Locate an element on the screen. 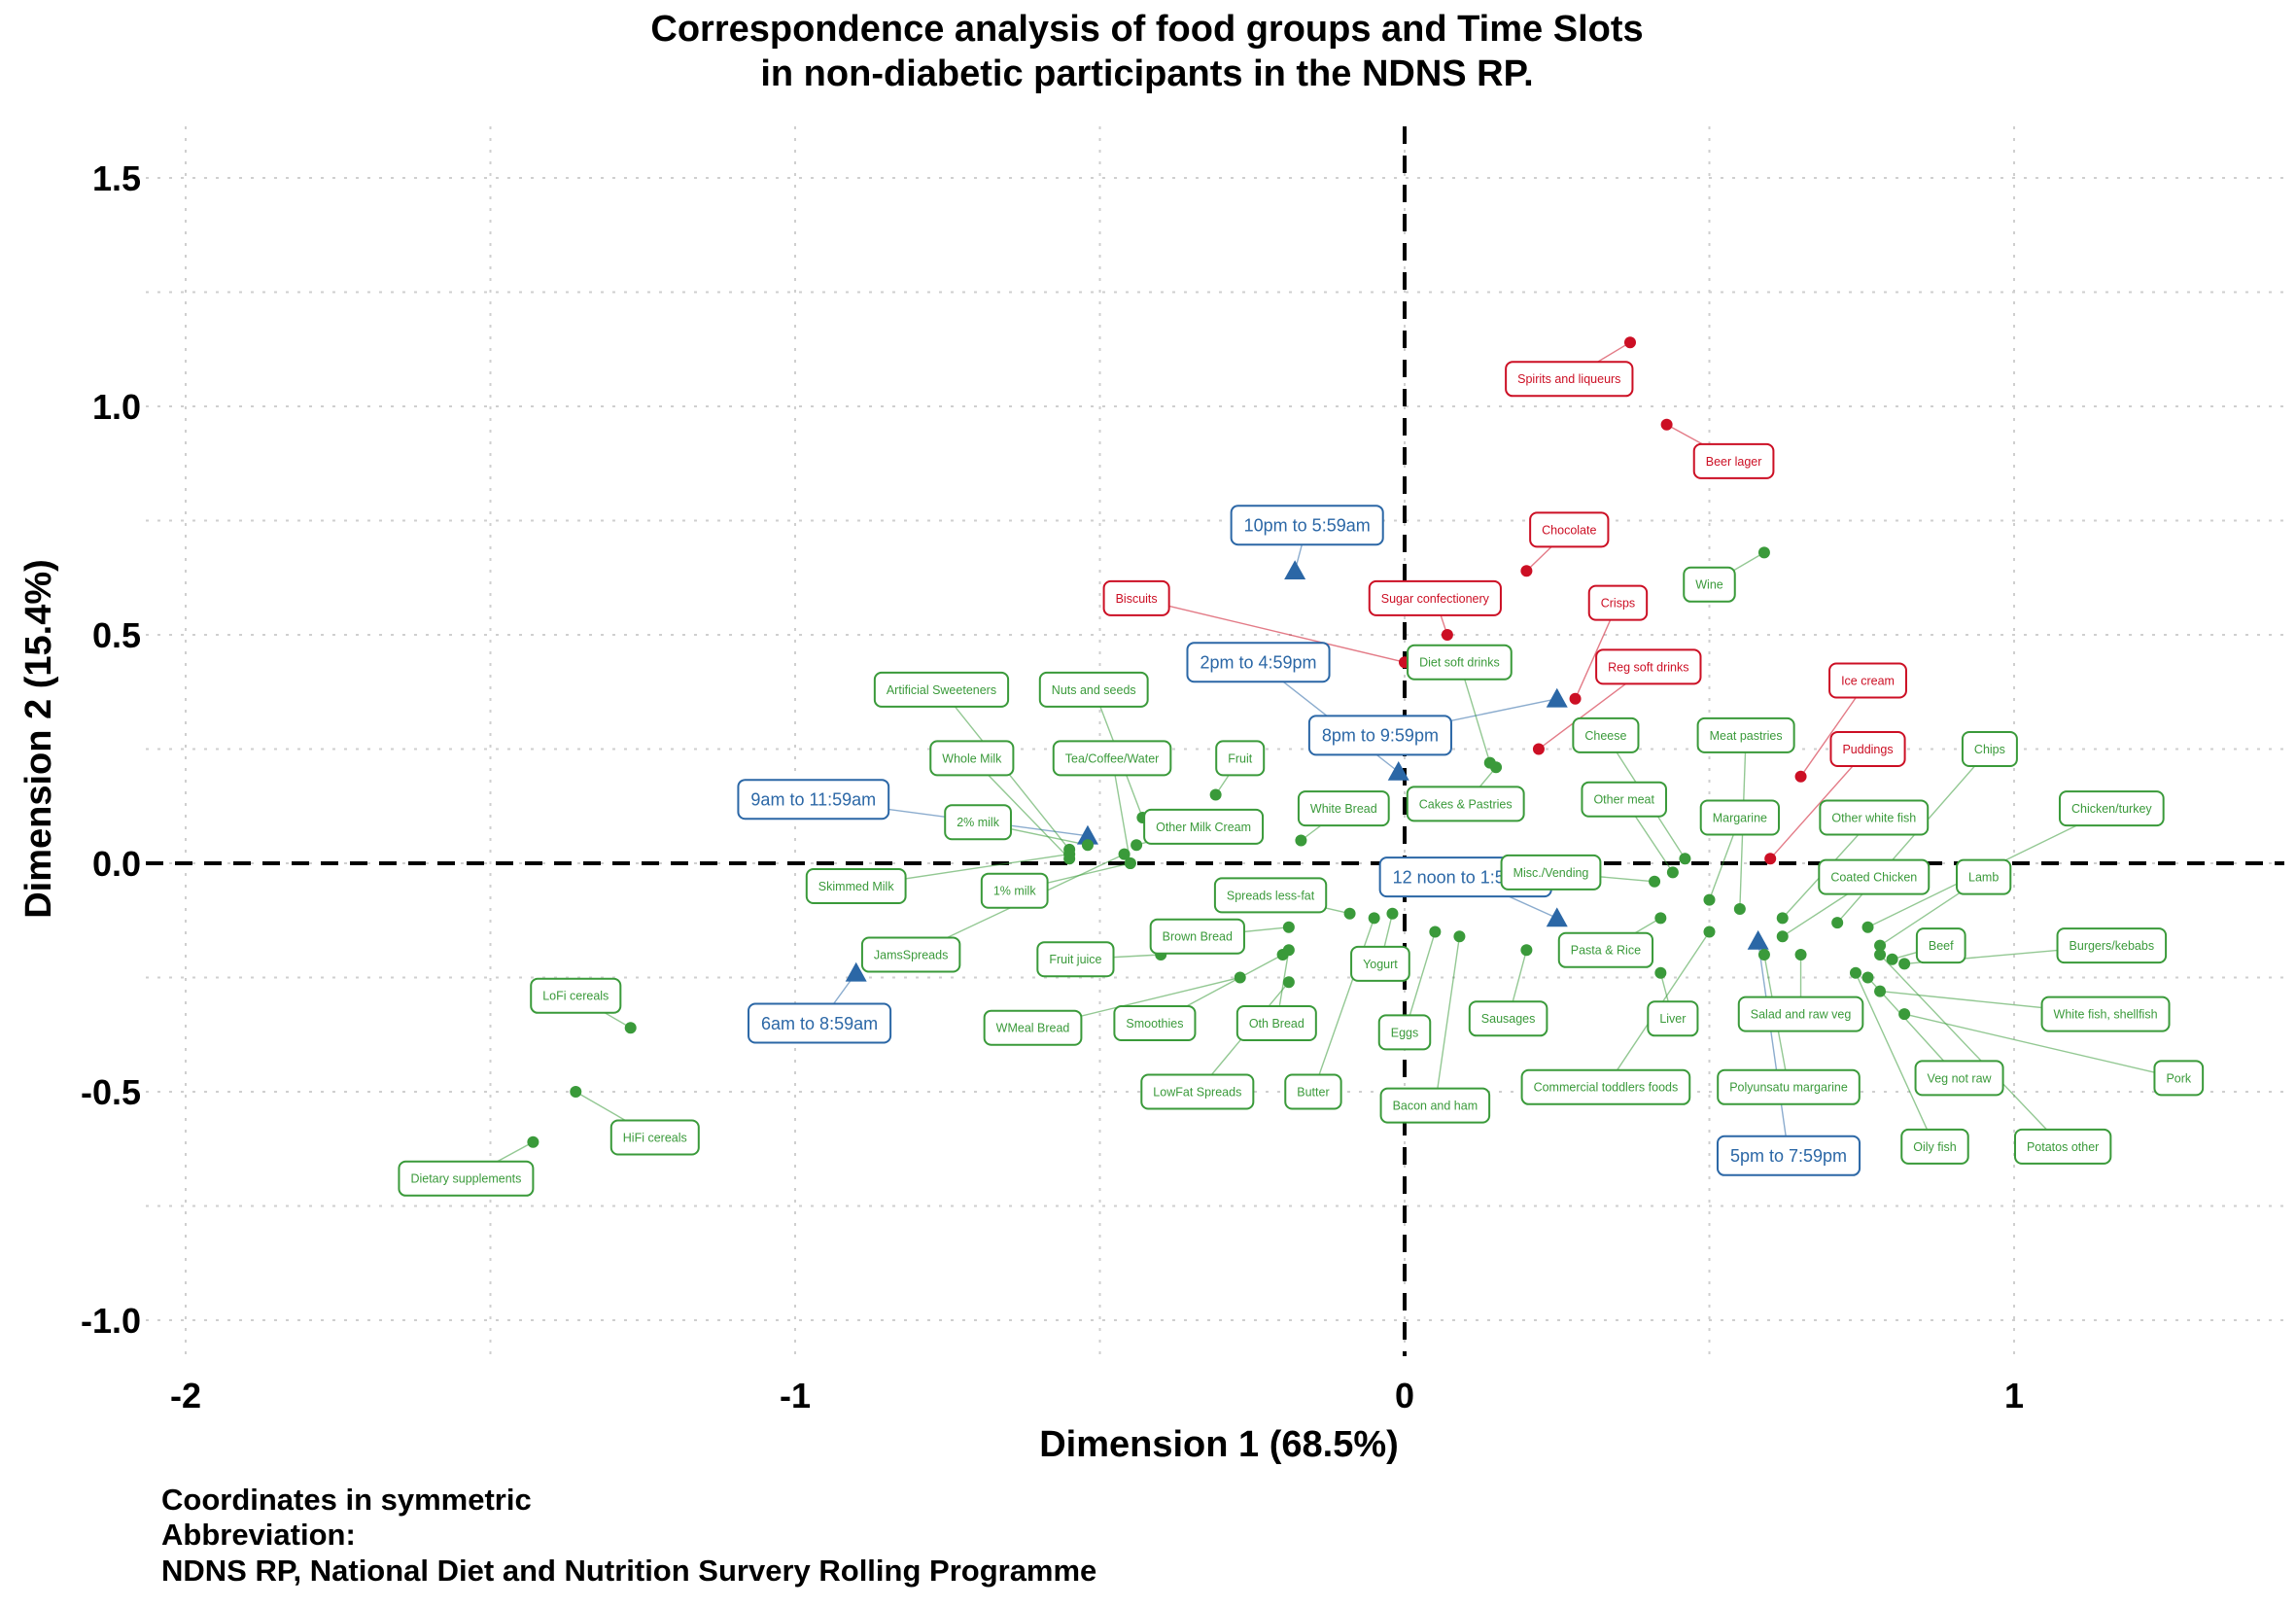 Image resolution: width=2296 pixels, height=1607 pixels. label-chicken-turkey: Chicken/turkey is located at coordinates (2111, 809).